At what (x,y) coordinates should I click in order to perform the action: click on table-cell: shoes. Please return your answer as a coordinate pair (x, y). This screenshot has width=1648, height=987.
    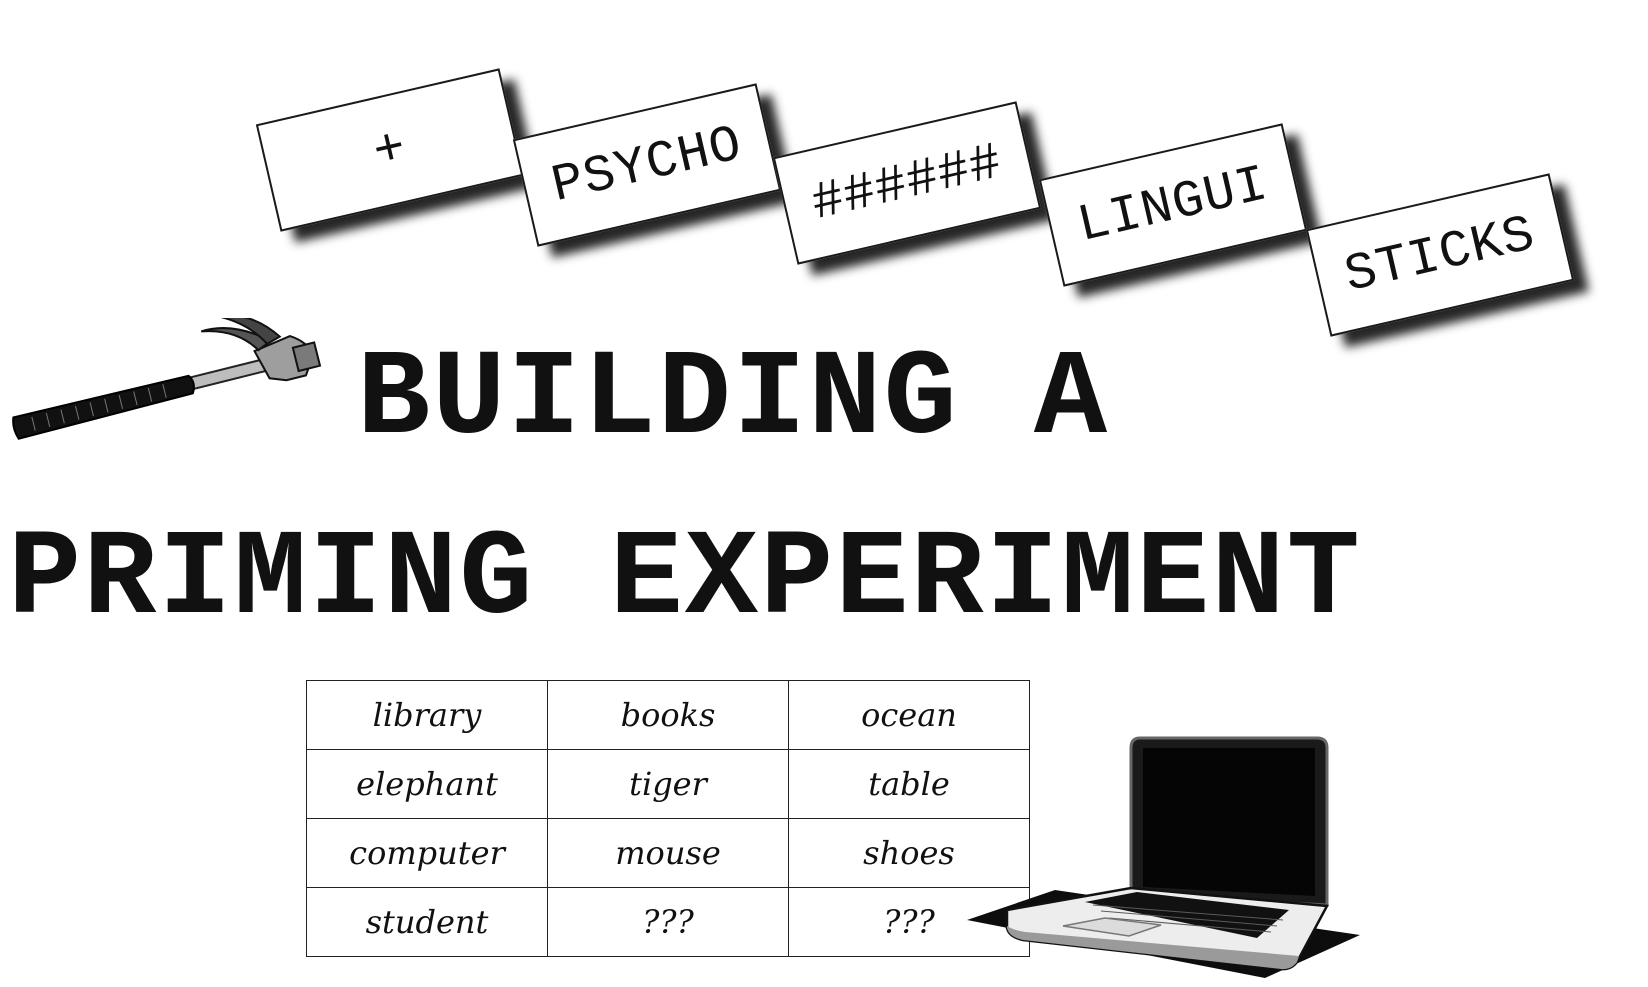
    Looking at the image, I should click on (909, 853).